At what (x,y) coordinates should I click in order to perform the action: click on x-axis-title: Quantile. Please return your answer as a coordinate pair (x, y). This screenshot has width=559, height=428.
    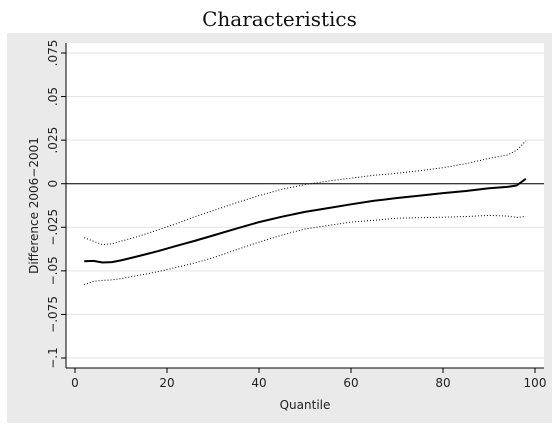
    Looking at the image, I should click on (305, 405).